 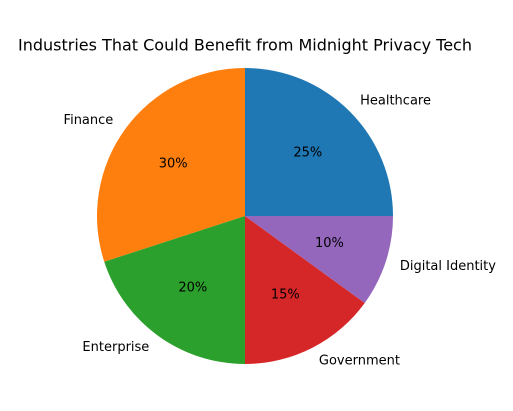 I want to click on slice-label: Finance, so click(x=89, y=120).